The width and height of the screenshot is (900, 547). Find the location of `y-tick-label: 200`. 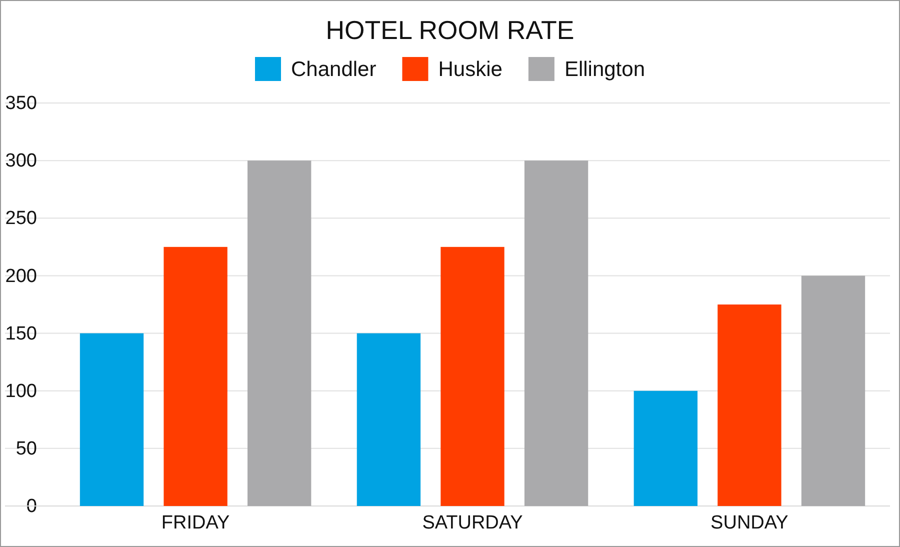

y-tick-label: 200 is located at coordinates (21, 276).